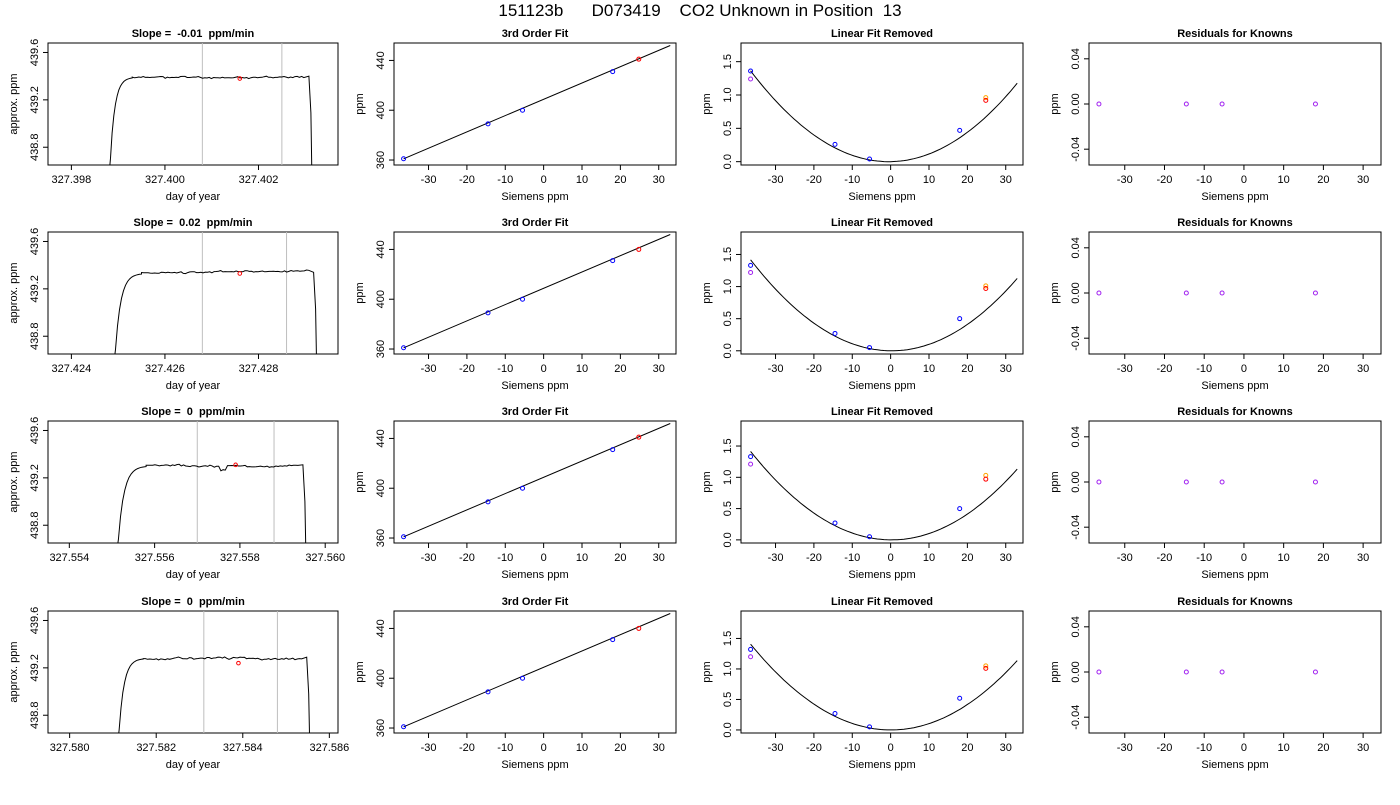 Image resolution: width=1400 pixels, height=805 pixels. What do you see at coordinates (35, 478) in the screenshot?
I see `y-tick-label: 439.2` at bounding box center [35, 478].